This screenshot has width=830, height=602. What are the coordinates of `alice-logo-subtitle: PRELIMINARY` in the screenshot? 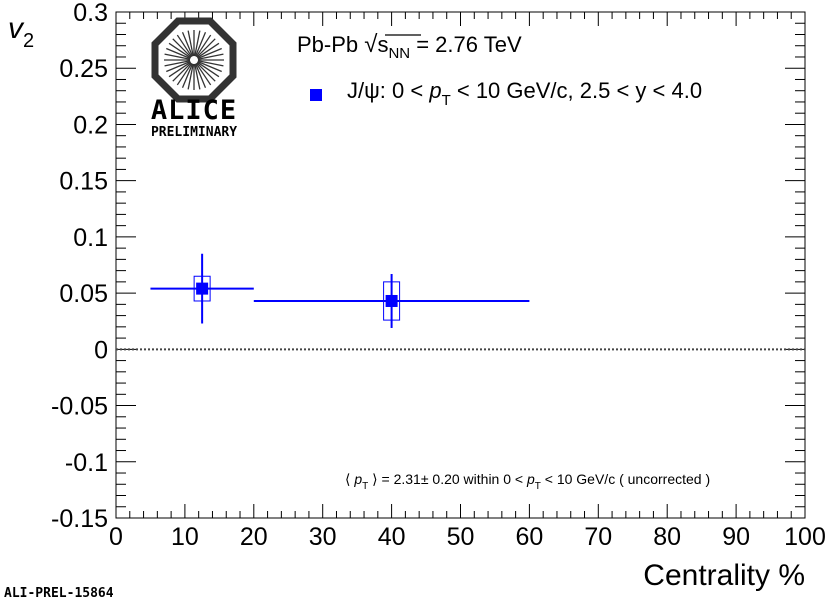 It's located at (194, 132).